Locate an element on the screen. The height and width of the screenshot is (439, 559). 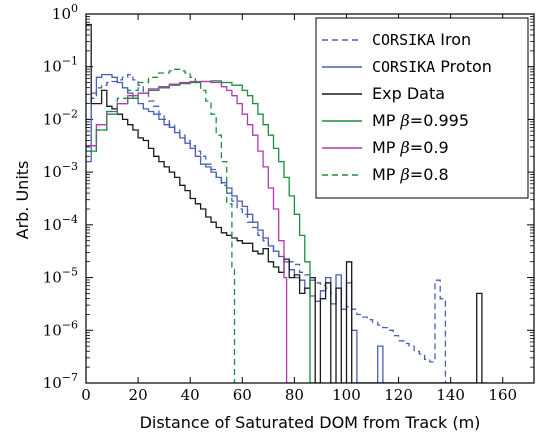
y-tick-labels: 10⁰ 10⁻¹ 10⁻² 10⁻³ 10⁻⁴ 10⁻⁵ 10⁻⁶ 10⁻⁷ is located at coordinates (60, 197).